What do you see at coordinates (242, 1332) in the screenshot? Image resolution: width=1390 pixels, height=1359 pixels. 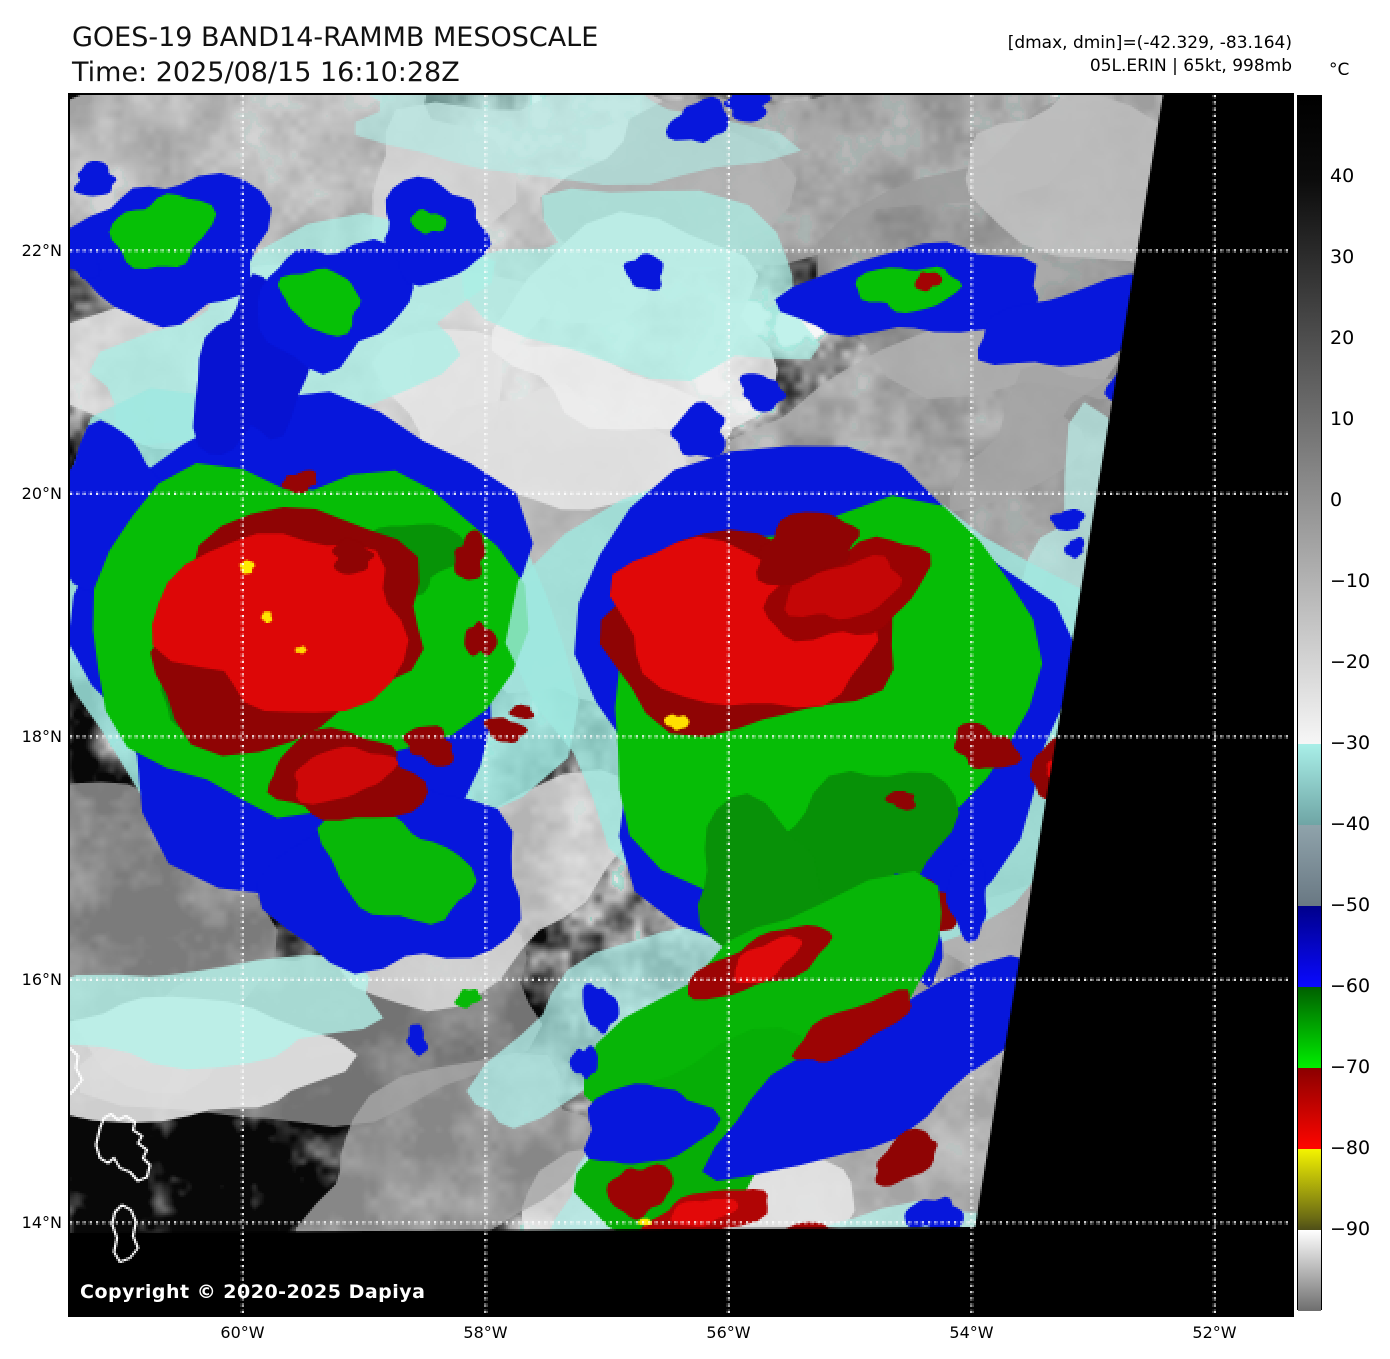 I see `lon-label: 60°W` at bounding box center [242, 1332].